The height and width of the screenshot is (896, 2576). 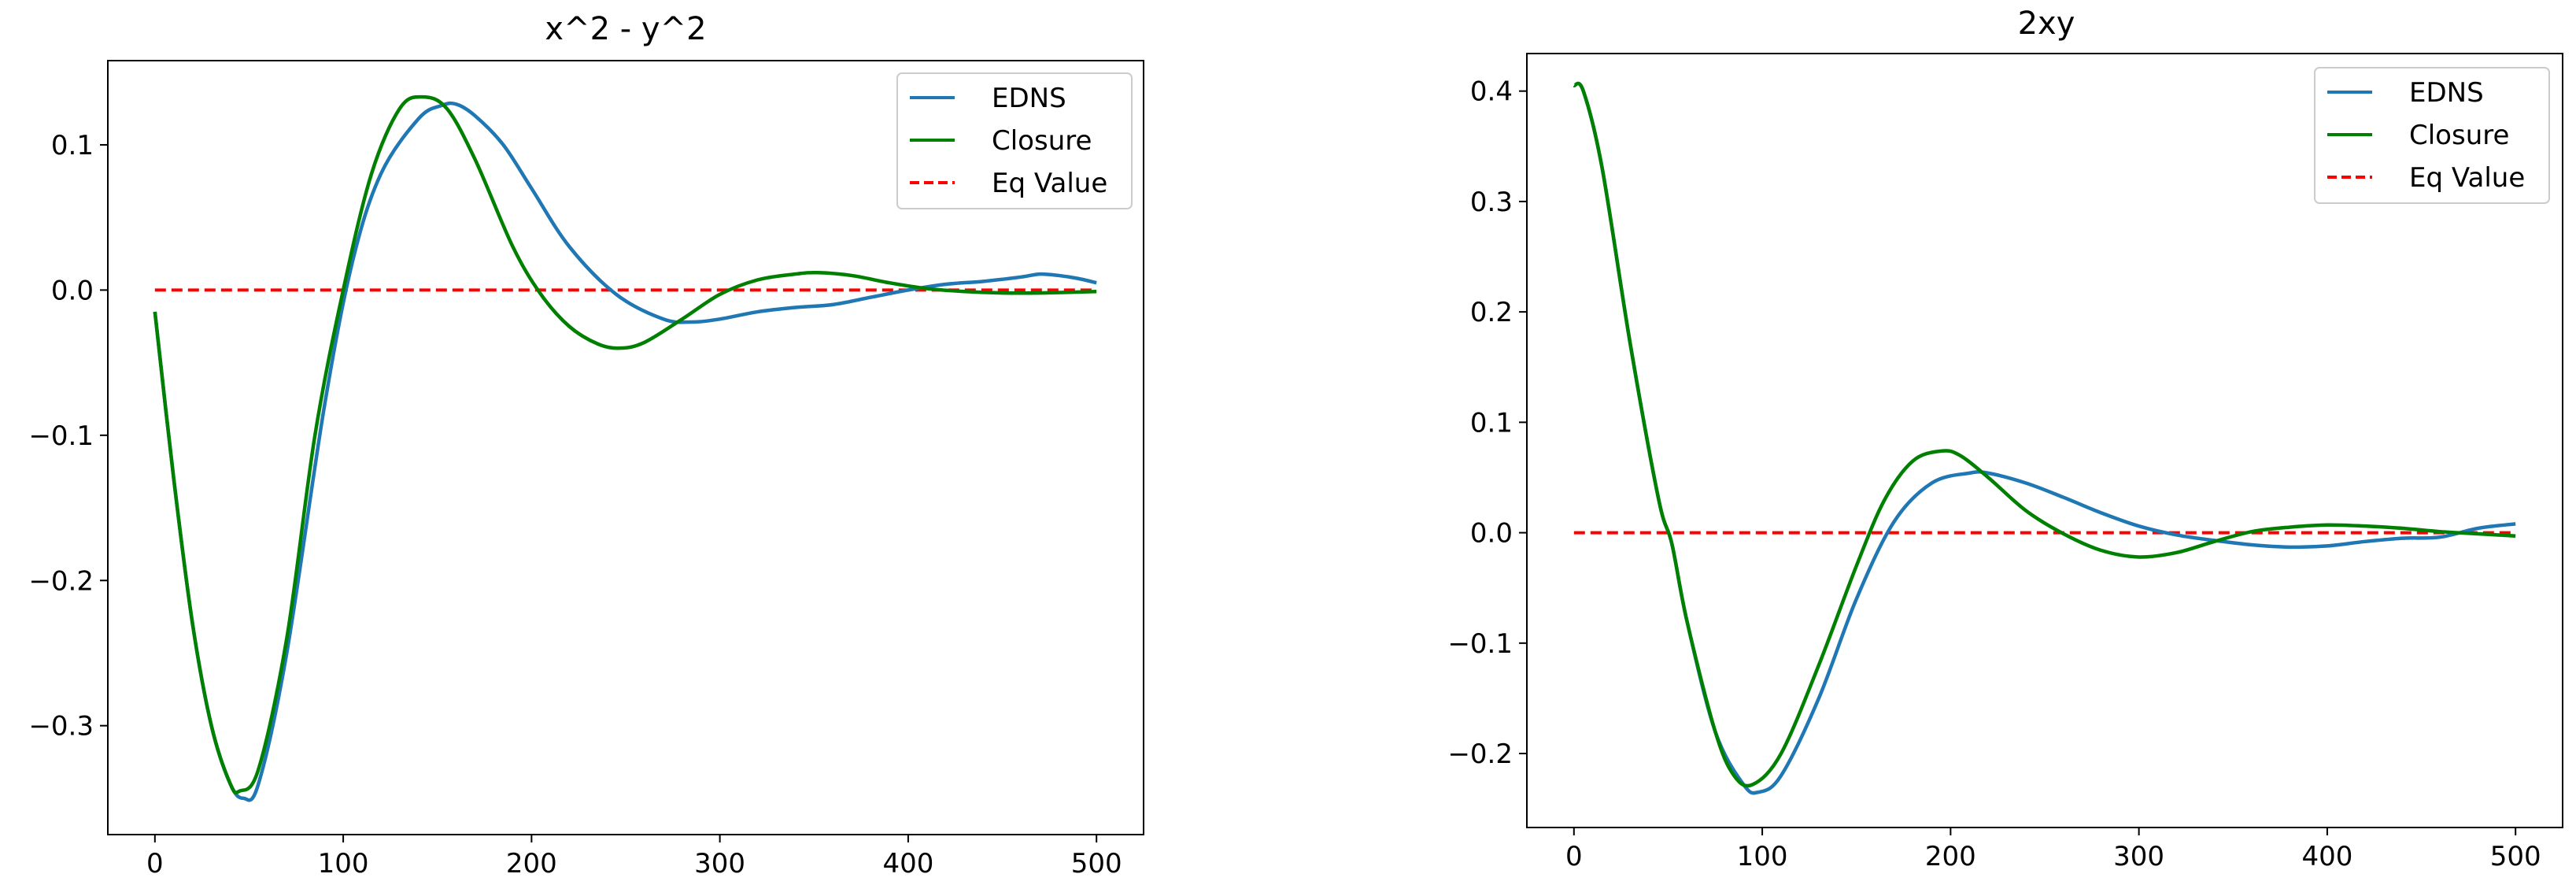 I want to click on chart-2-legend-box, so click(x=2432, y=135).